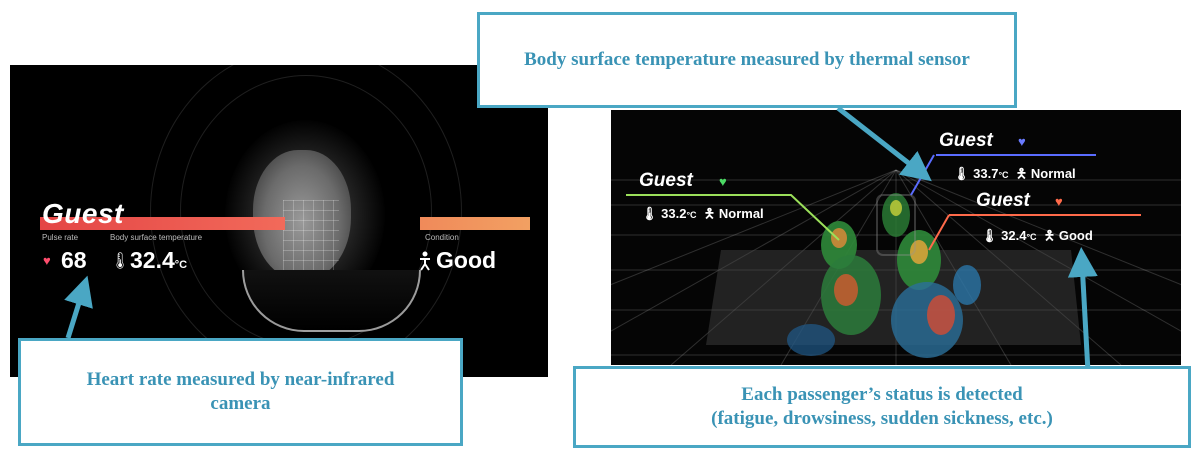  I want to click on face-scanner-base, so click(331, 301).